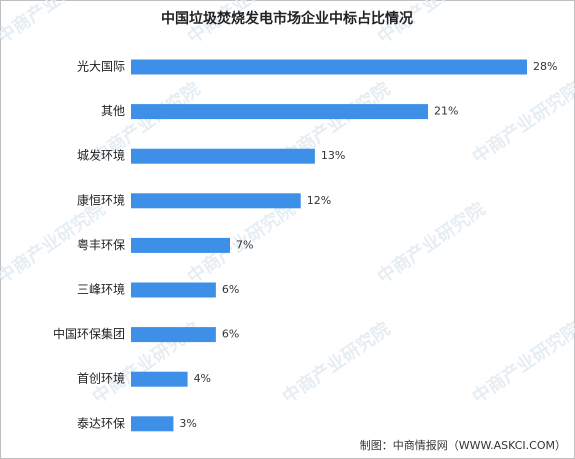 The height and width of the screenshot is (459, 575). Describe the element at coordinates (101, 289) in the screenshot. I see `category-label: 三峰环境` at that location.